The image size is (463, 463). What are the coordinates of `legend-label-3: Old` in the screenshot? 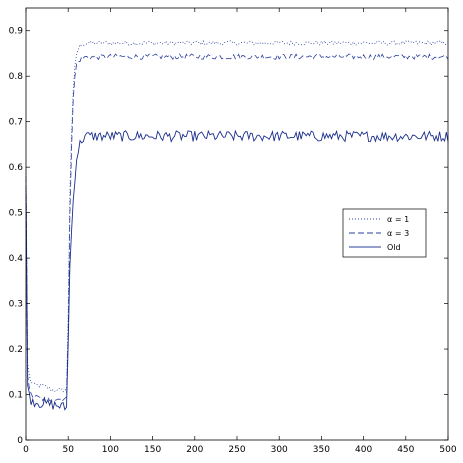 It's located at (394, 247).